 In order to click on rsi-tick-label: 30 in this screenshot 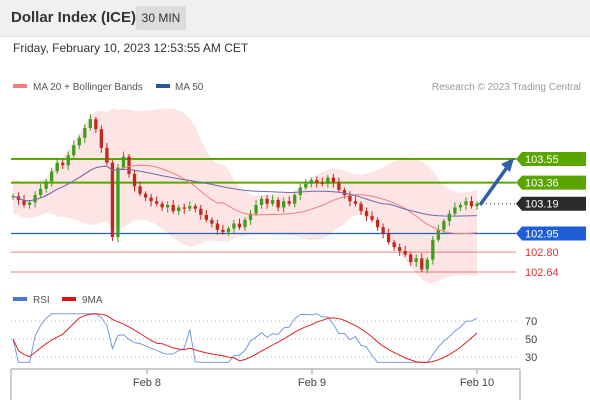, I will do `click(531, 358)`.